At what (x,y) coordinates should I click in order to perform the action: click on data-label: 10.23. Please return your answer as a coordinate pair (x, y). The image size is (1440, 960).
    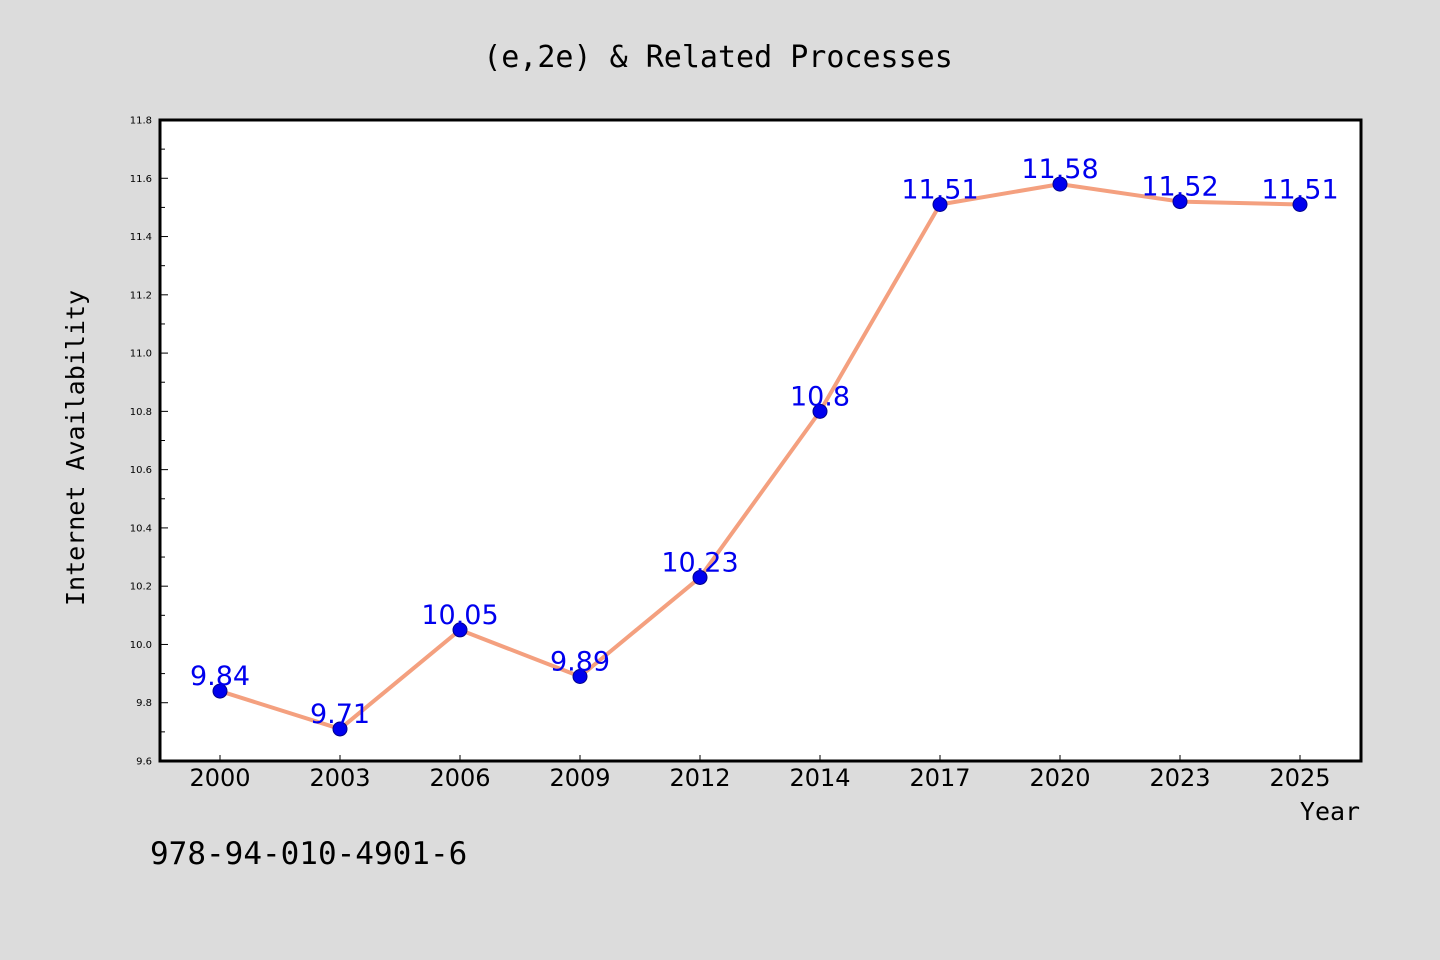
    Looking at the image, I should click on (699, 562).